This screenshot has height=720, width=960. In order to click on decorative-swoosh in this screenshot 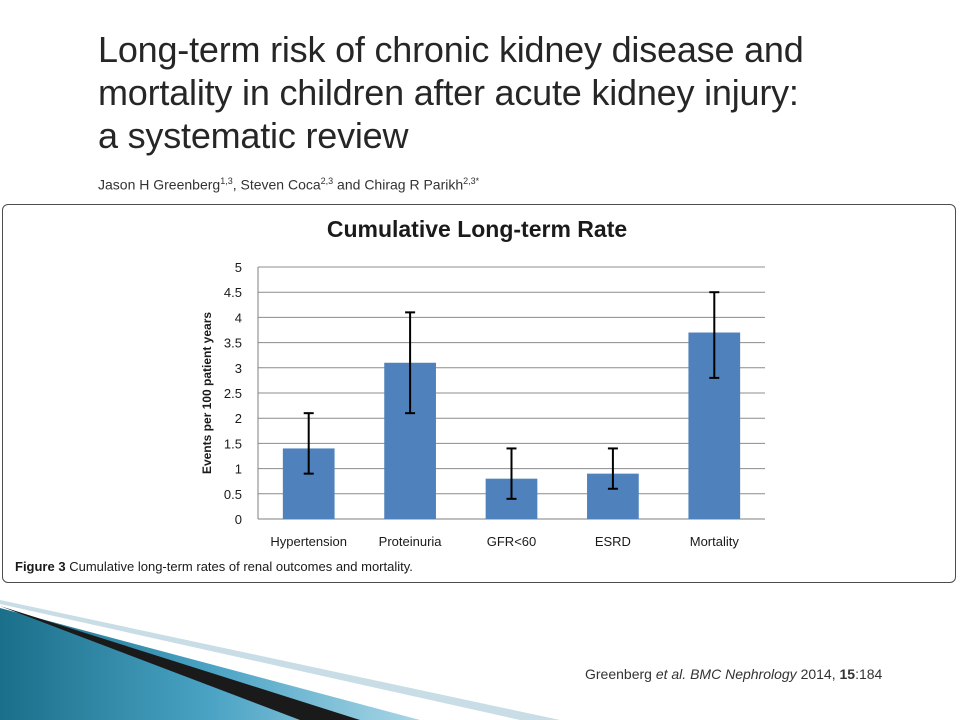, I will do `click(280, 660)`.